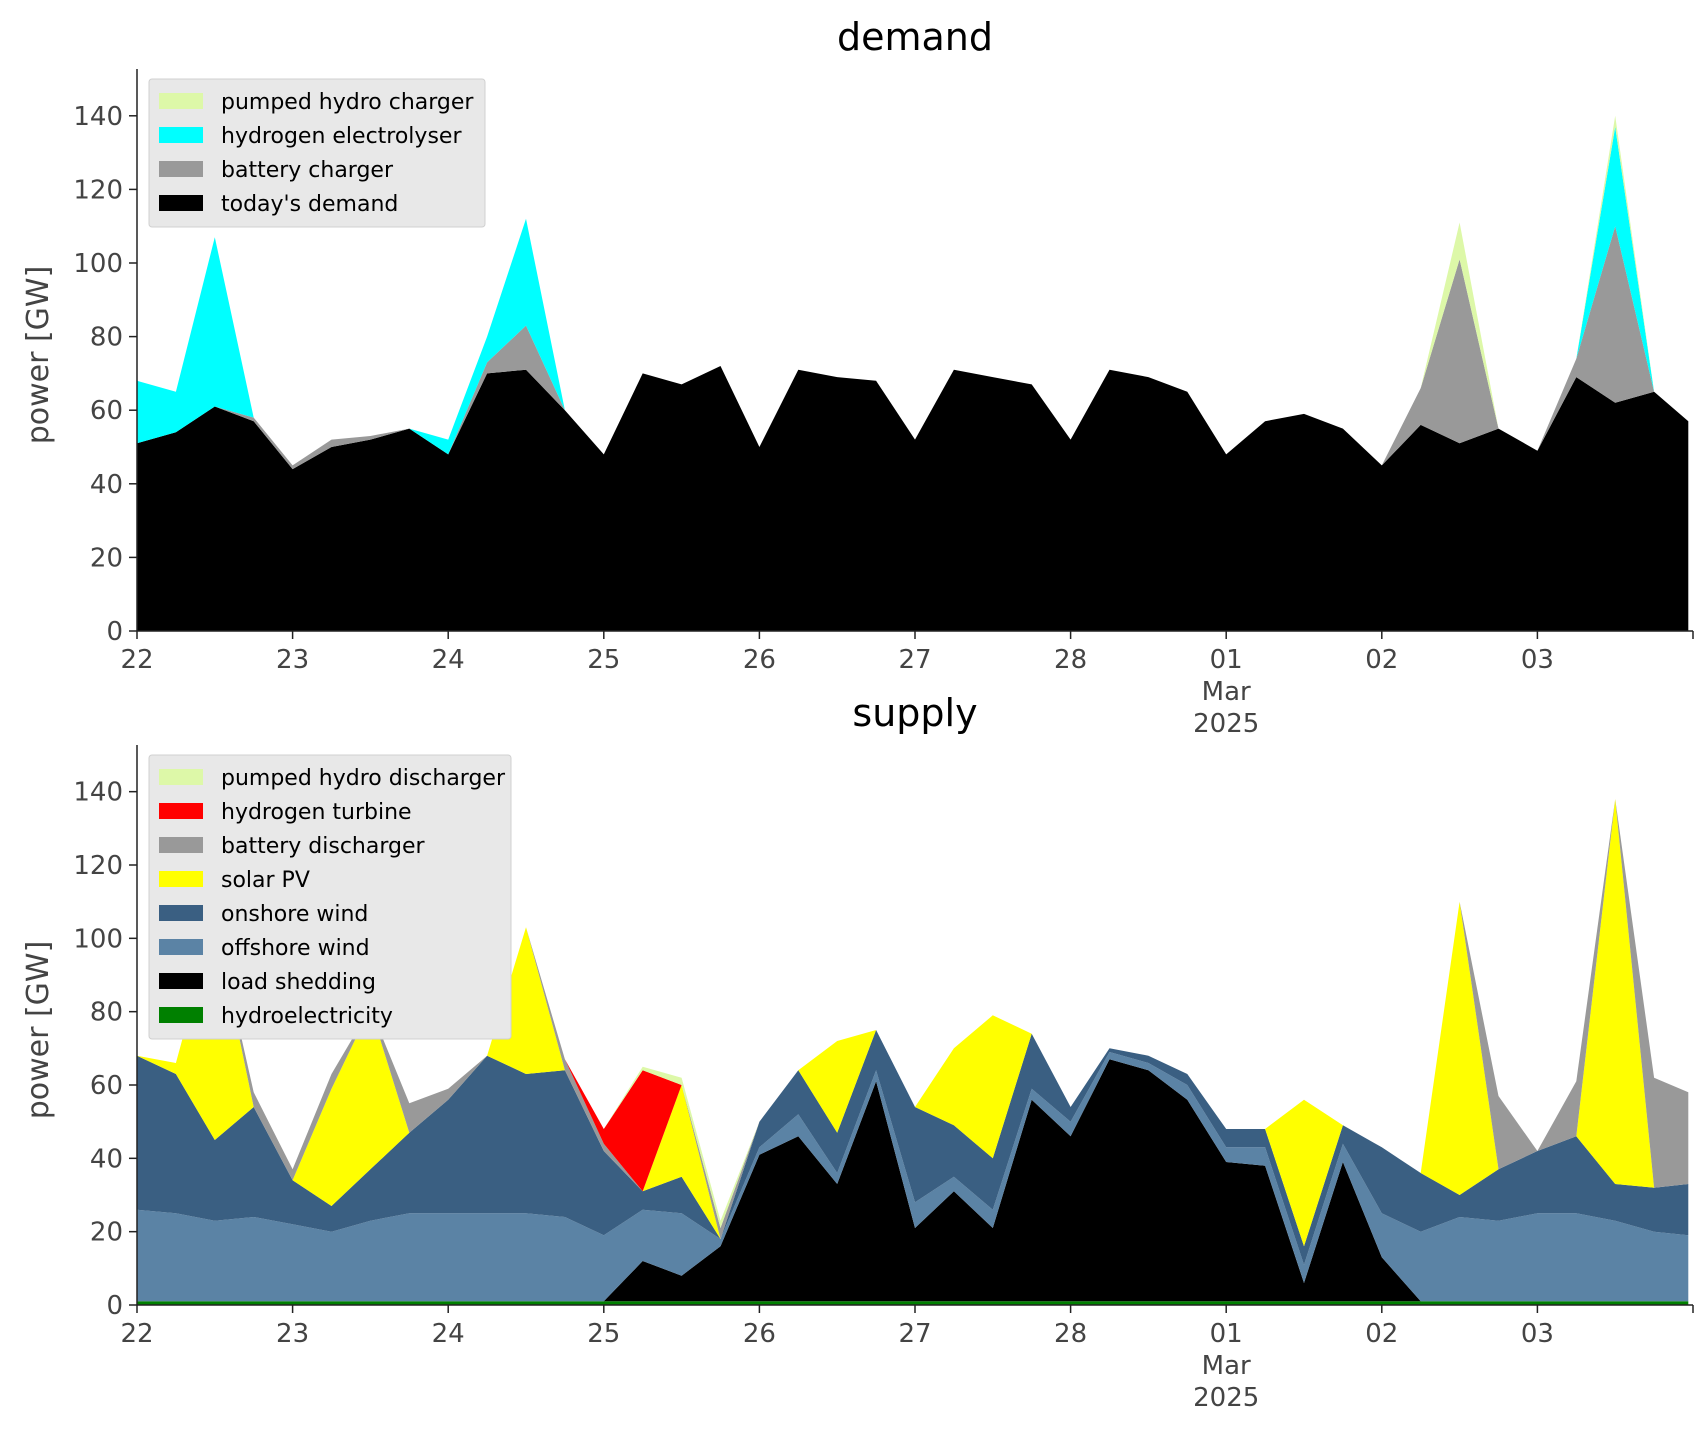 This screenshot has height=1435, width=1706. Describe the element at coordinates (181, 777) in the screenshot. I see `legend-swatch-pumped-hydro-discharger` at that location.